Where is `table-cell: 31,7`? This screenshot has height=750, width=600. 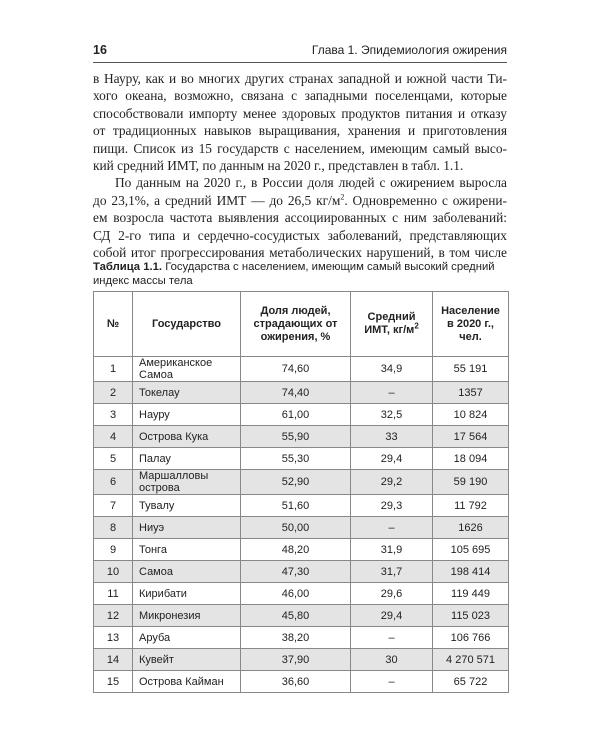
table-cell: 31,7 is located at coordinates (391, 571).